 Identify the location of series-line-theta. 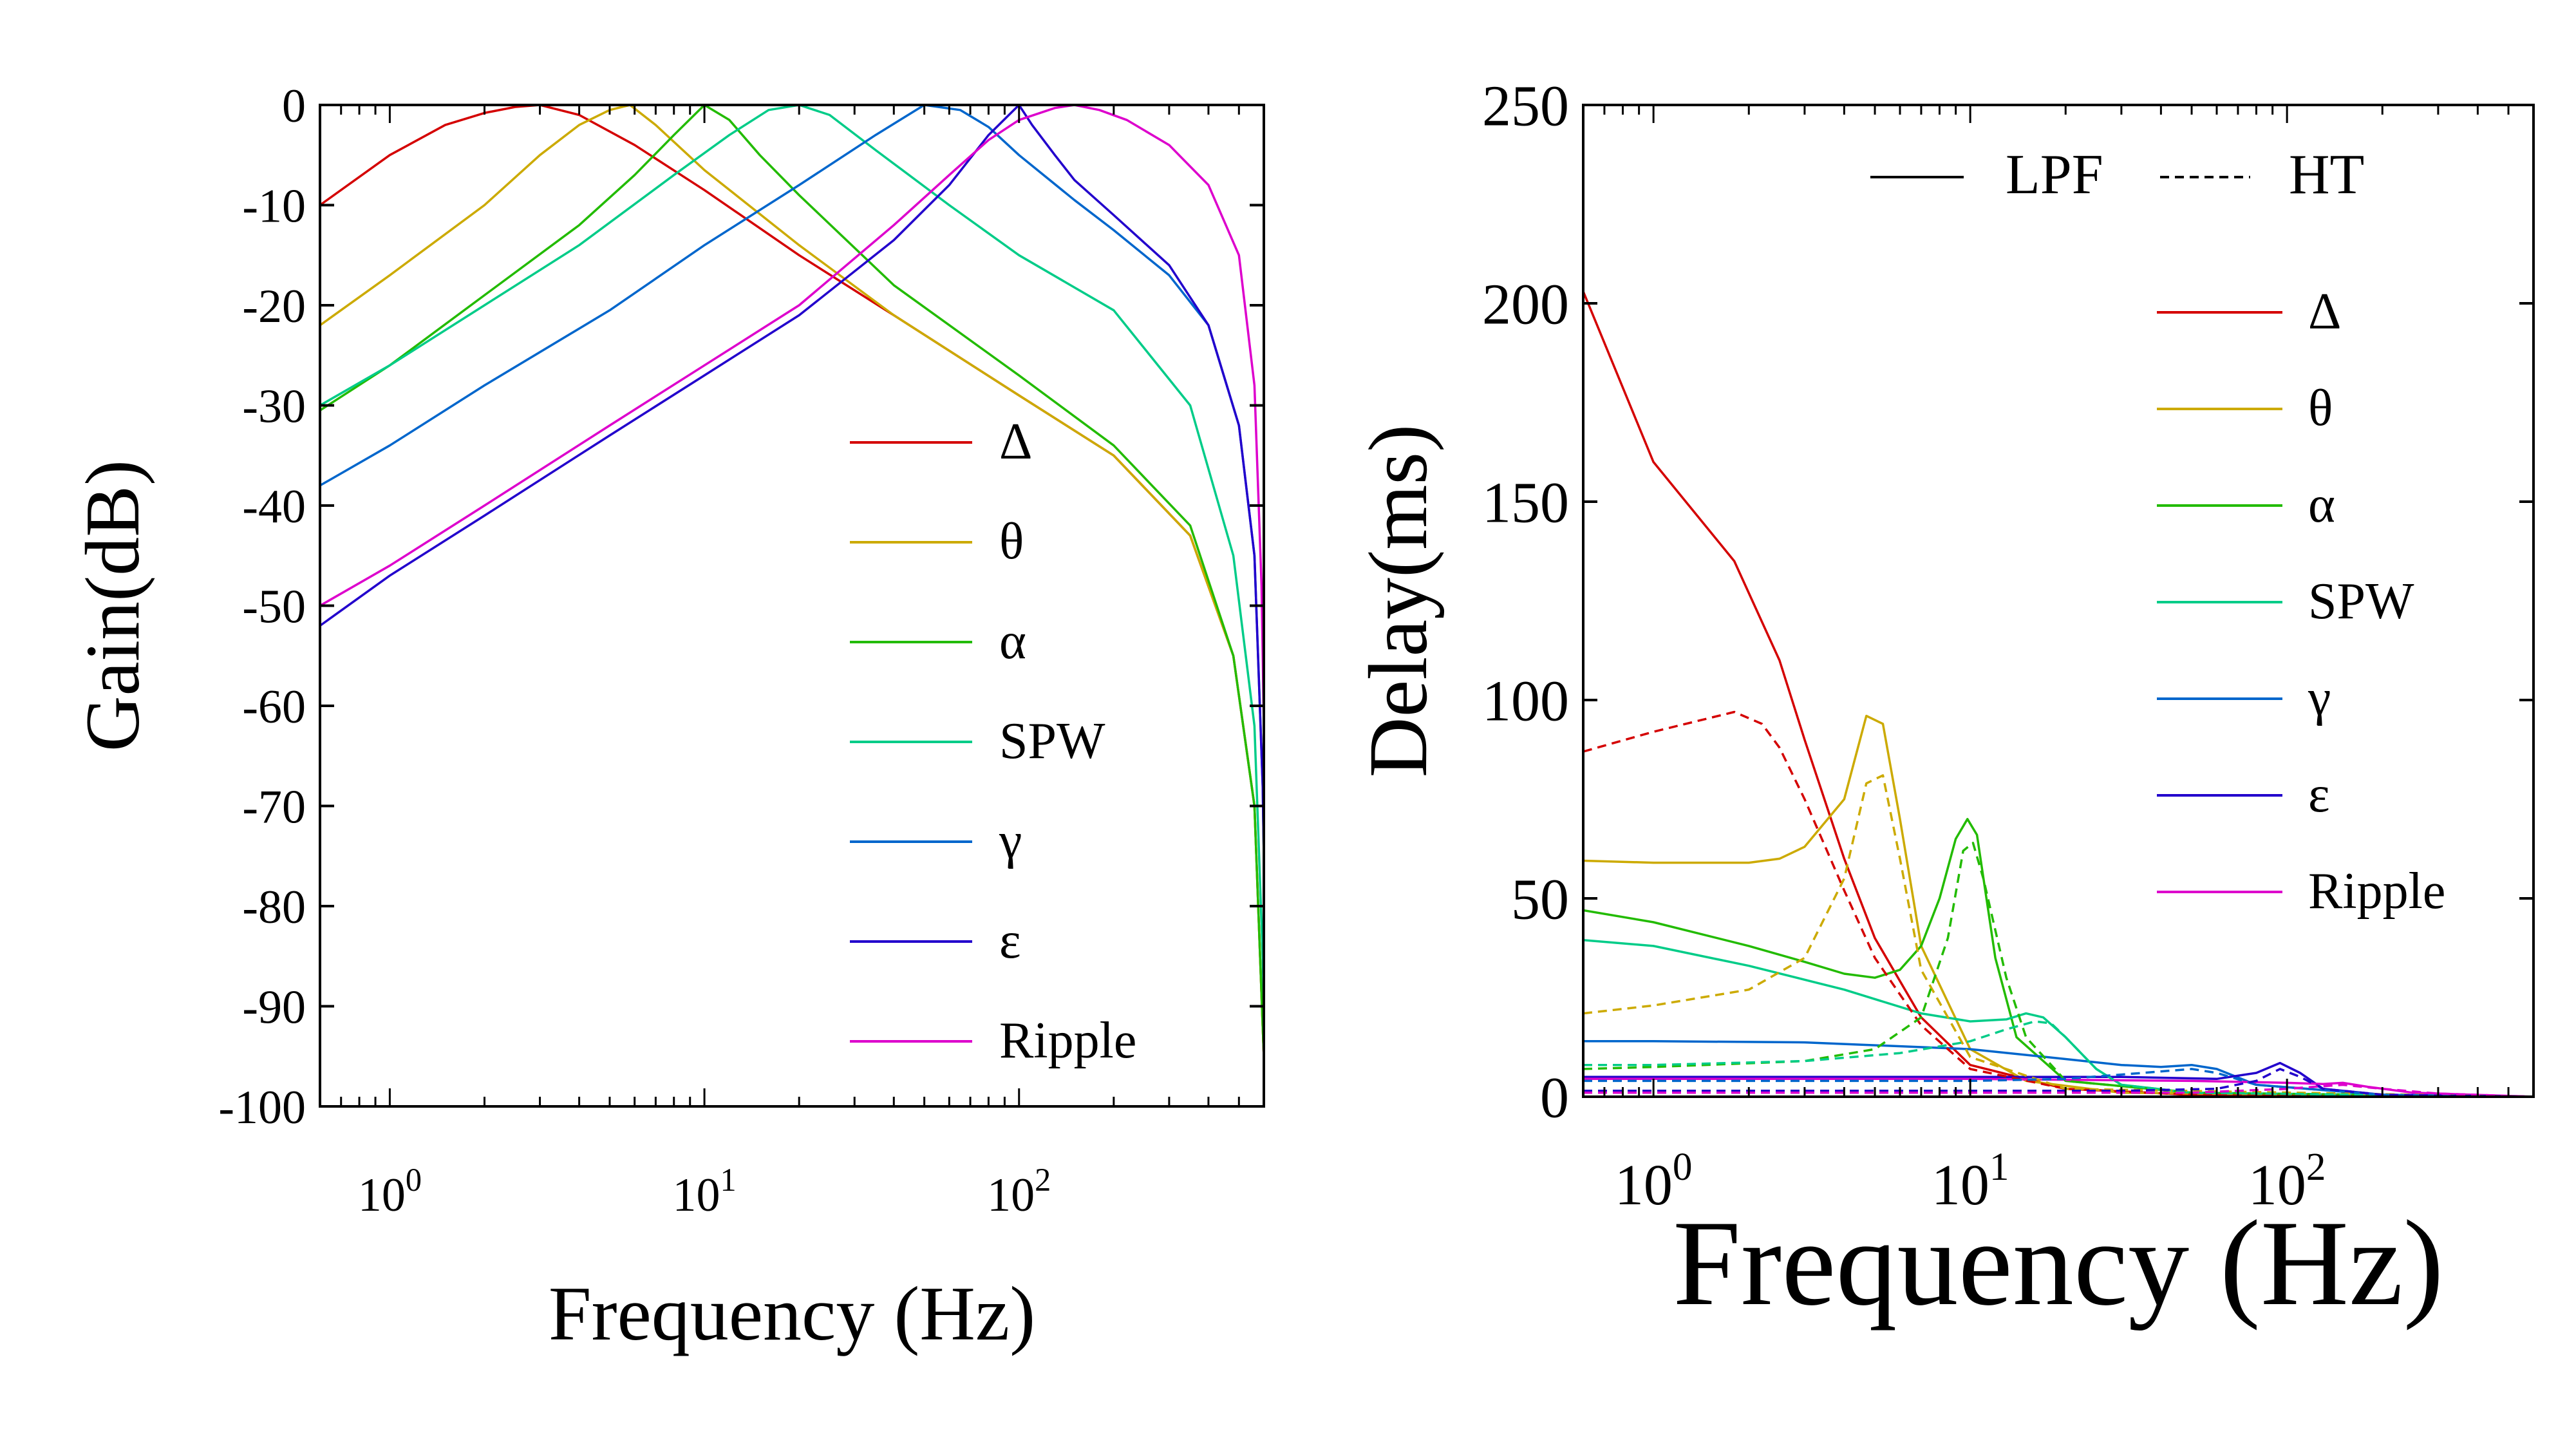
(2058, 906).